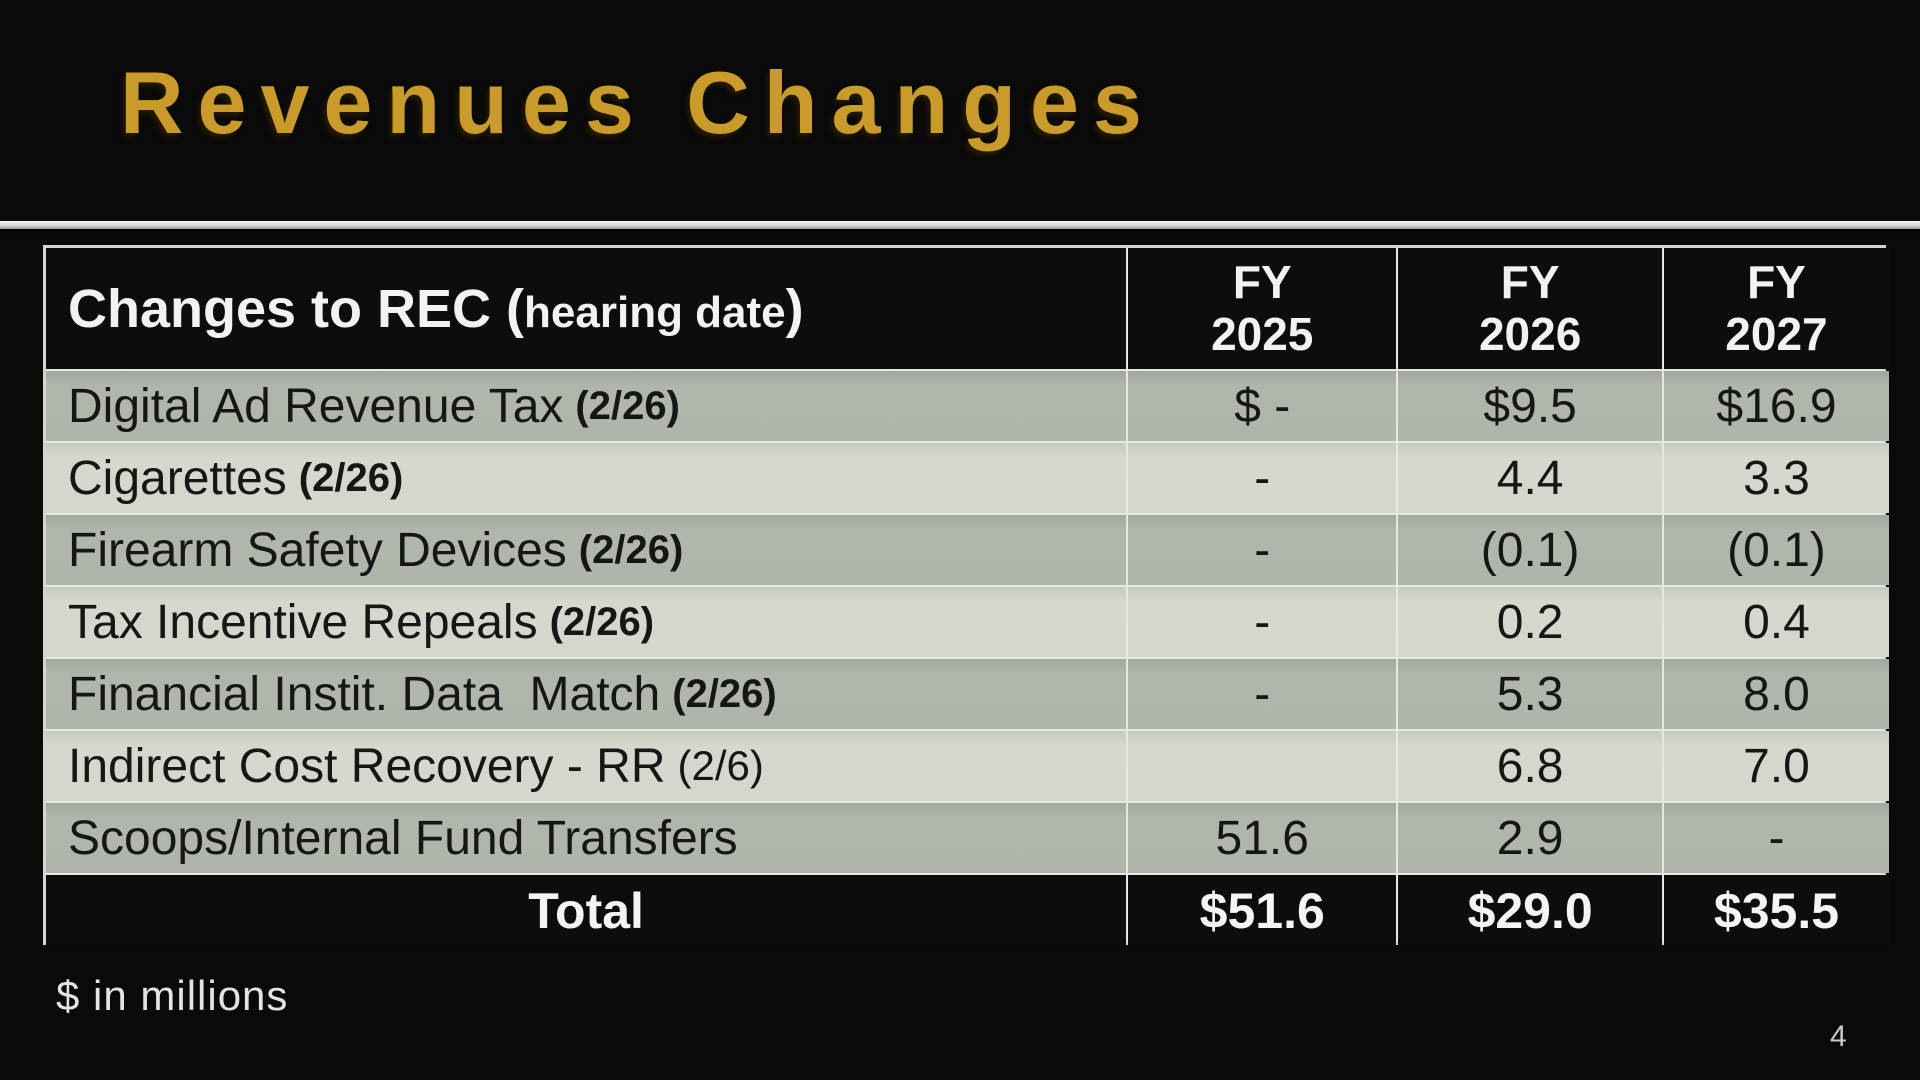 The width and height of the screenshot is (1920, 1080). Describe the element at coordinates (1530, 766) in the screenshot. I see `cell-value: 6.8` at that location.